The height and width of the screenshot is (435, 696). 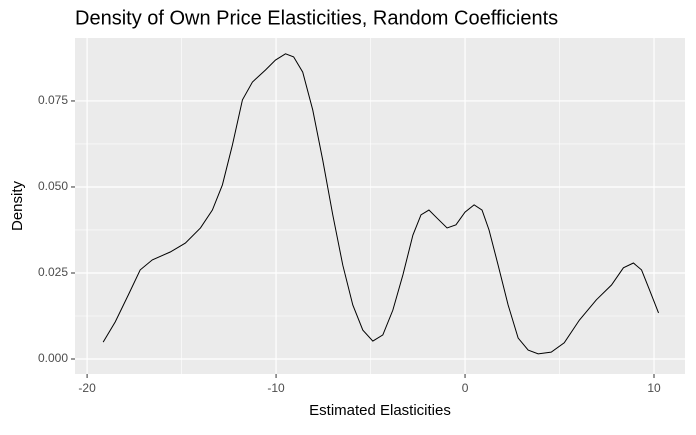 What do you see at coordinates (53, 358) in the screenshot?
I see `y-tick-label: 0.000` at bounding box center [53, 358].